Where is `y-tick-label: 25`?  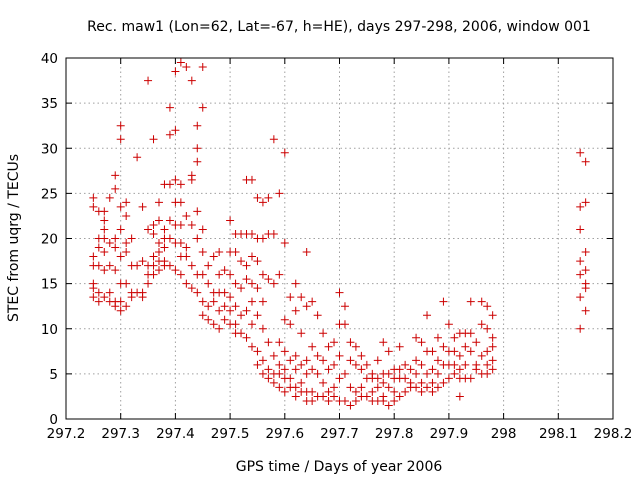 y-tick-label: 25 is located at coordinates (49, 194).